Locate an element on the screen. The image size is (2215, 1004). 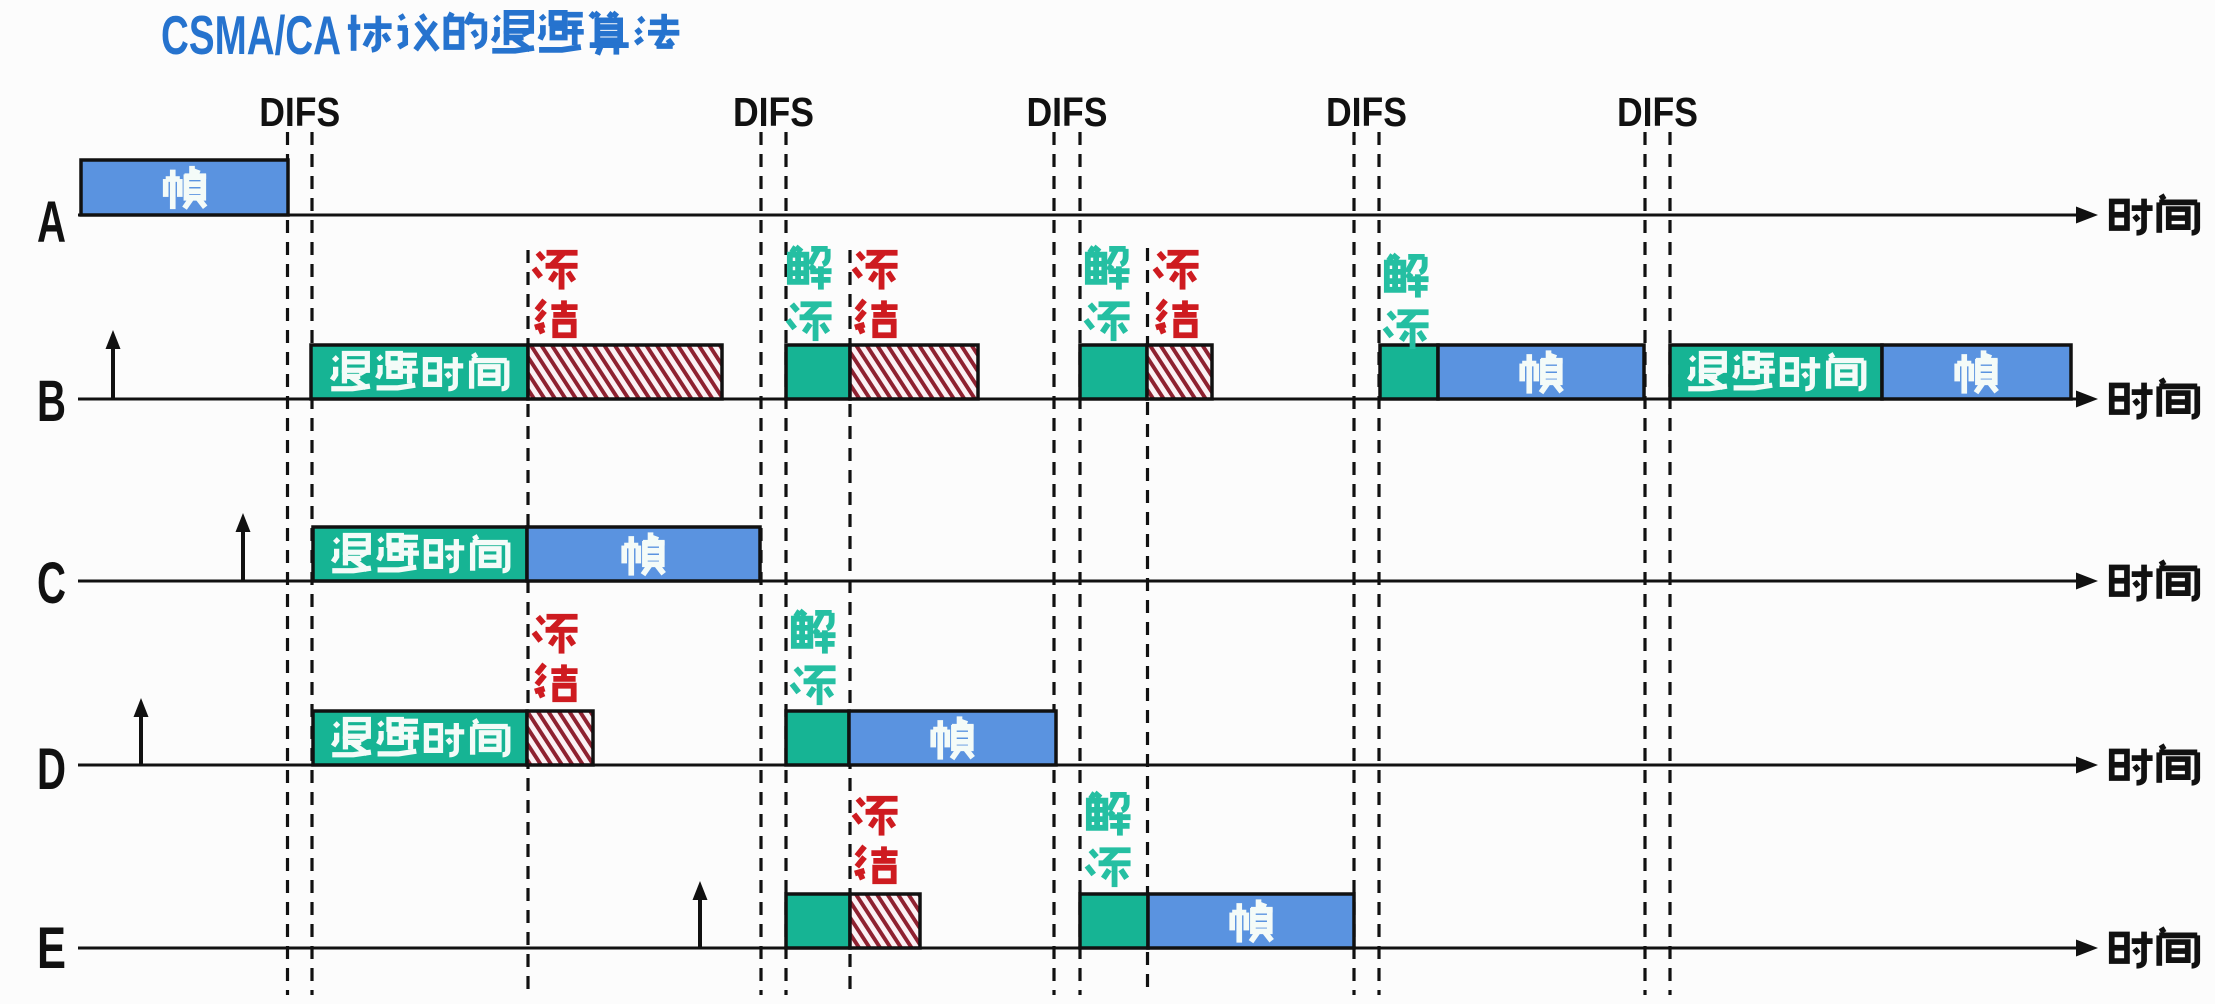
svg-text: CSMA/CA is located at coordinates (251, 35).